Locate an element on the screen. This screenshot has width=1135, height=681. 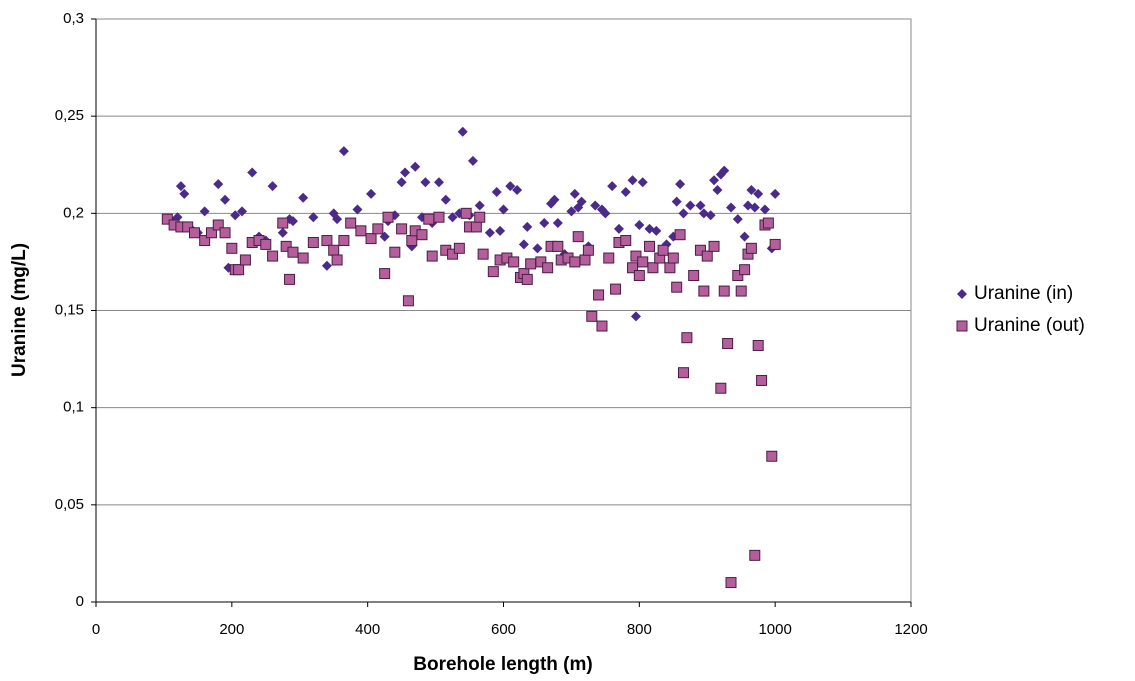
legend-label: Uranine (in) is located at coordinates (1023, 293).